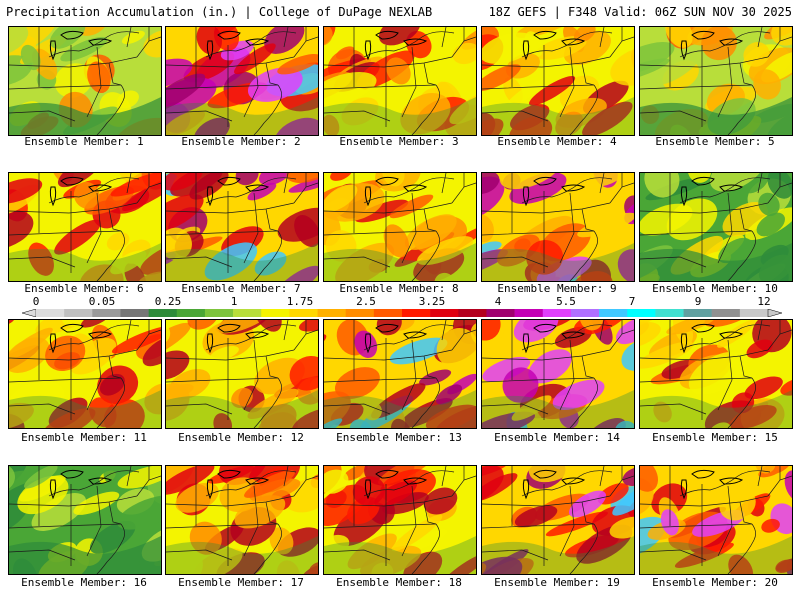 The image size is (800, 600). What do you see at coordinates (715, 437) in the screenshot?
I see `ensemble-member-label: Ensemble Member: 15` at bounding box center [715, 437].